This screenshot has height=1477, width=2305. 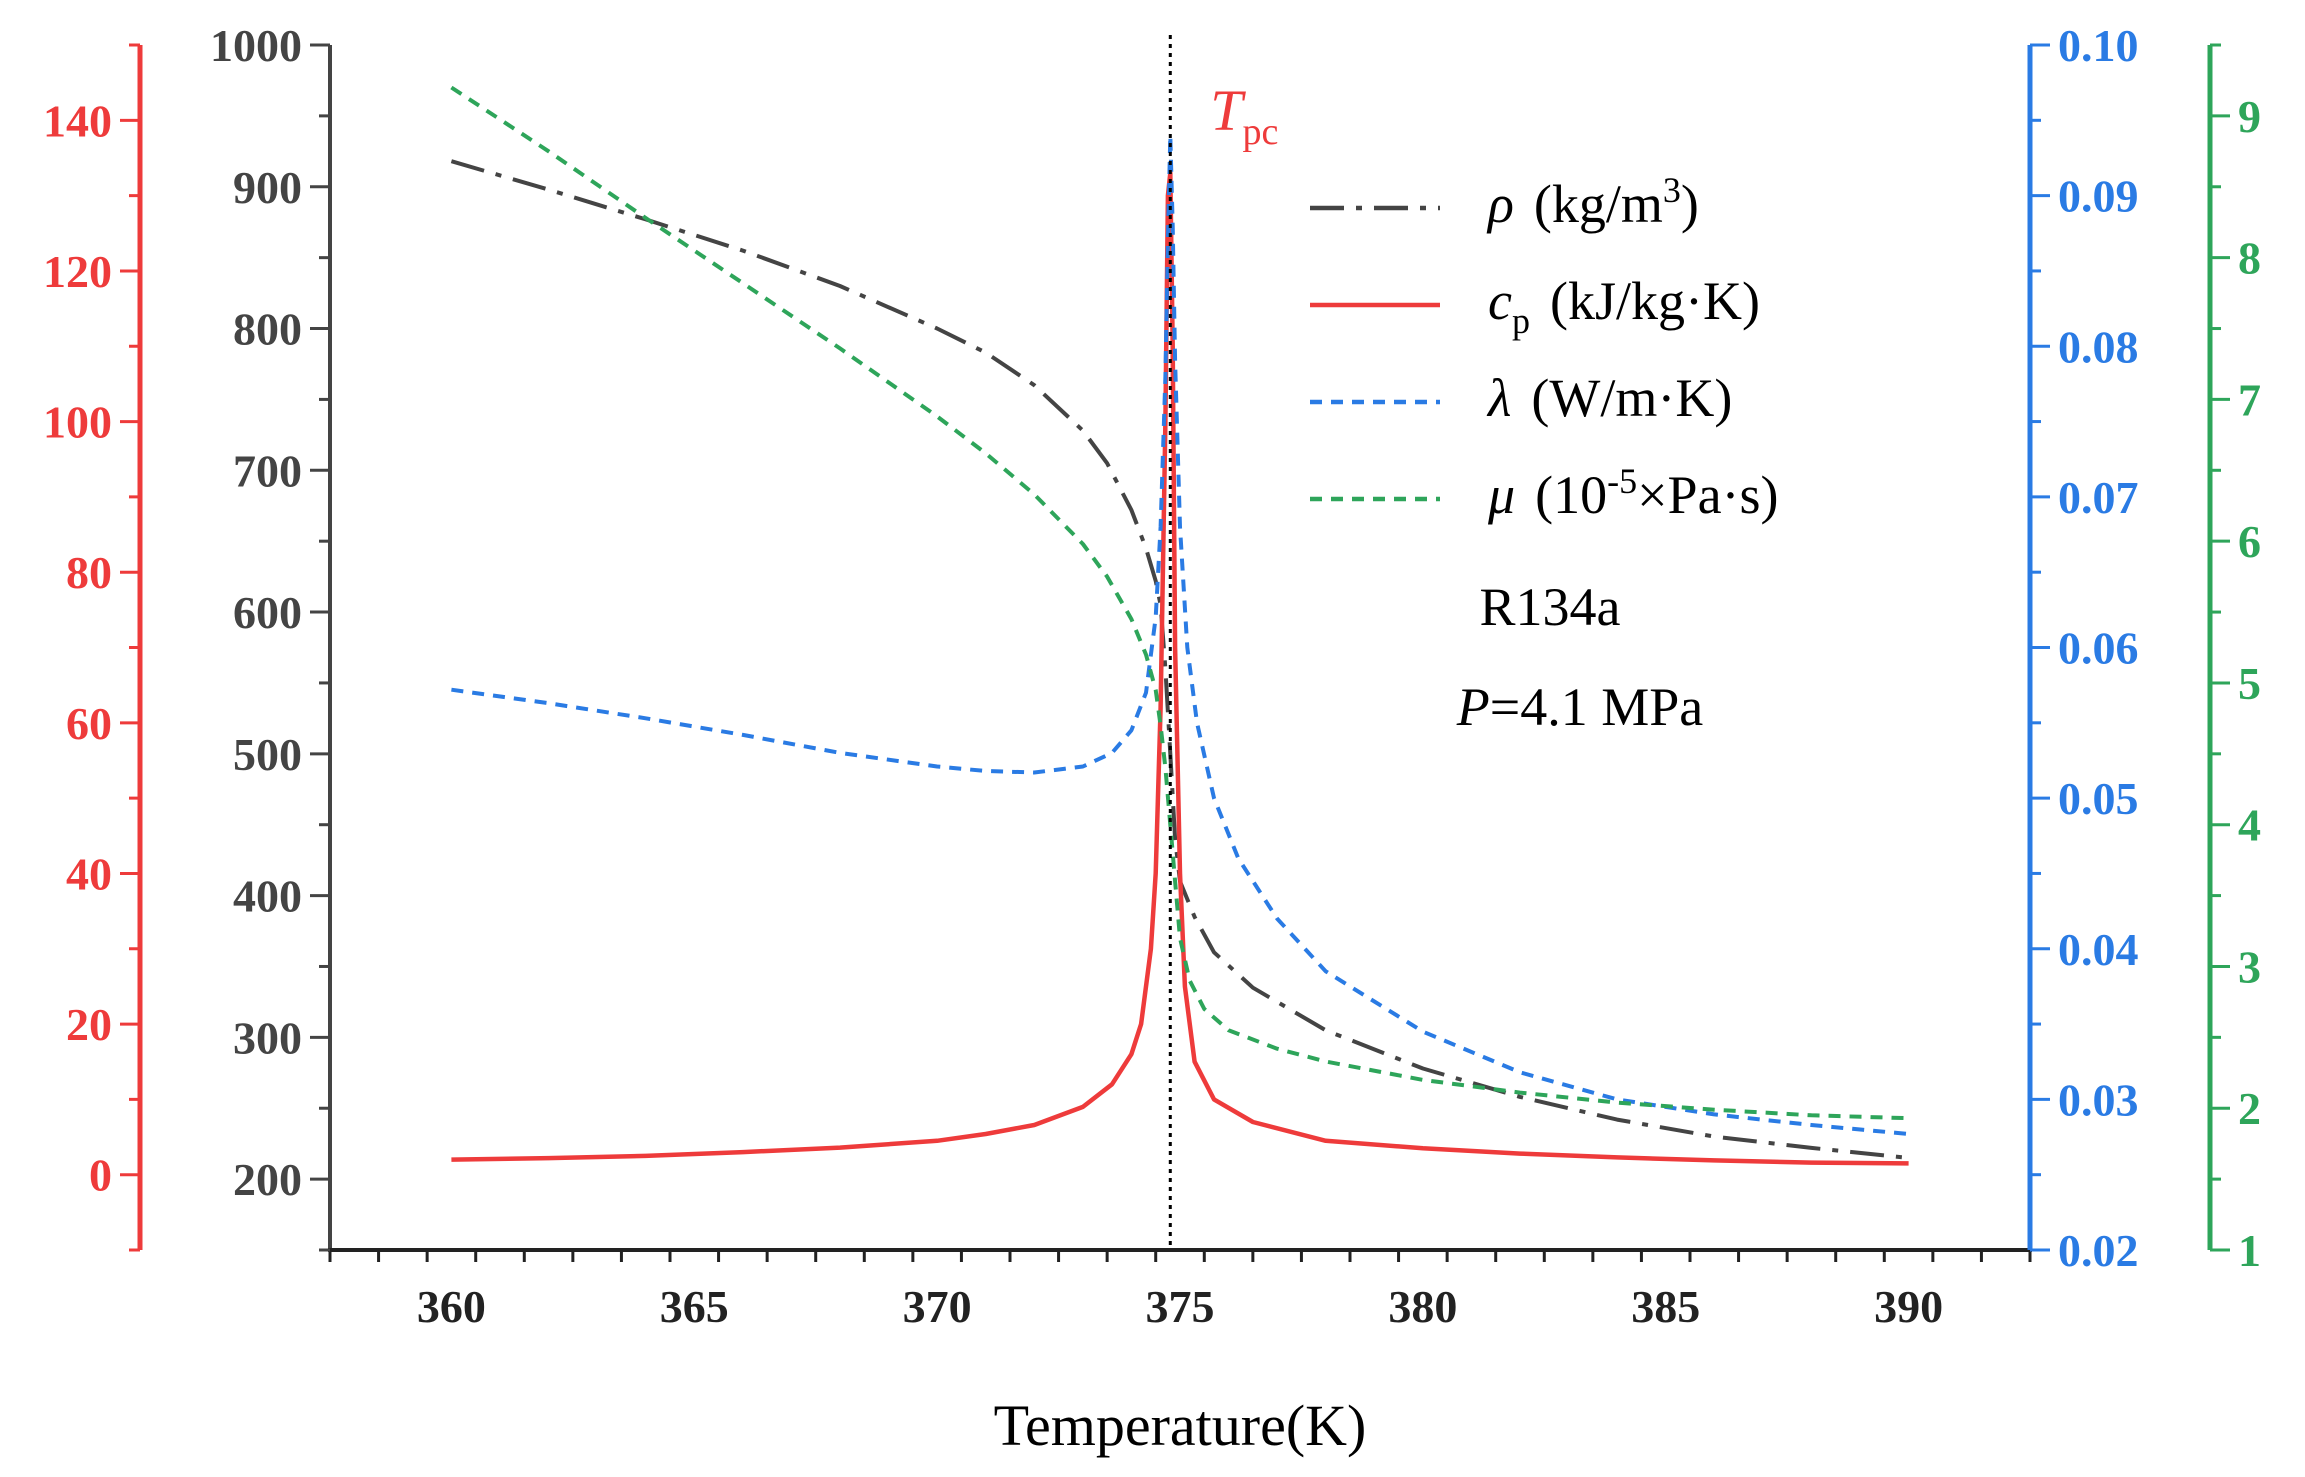 I want to click on mu-tick-label: 7, so click(x=2249, y=399).